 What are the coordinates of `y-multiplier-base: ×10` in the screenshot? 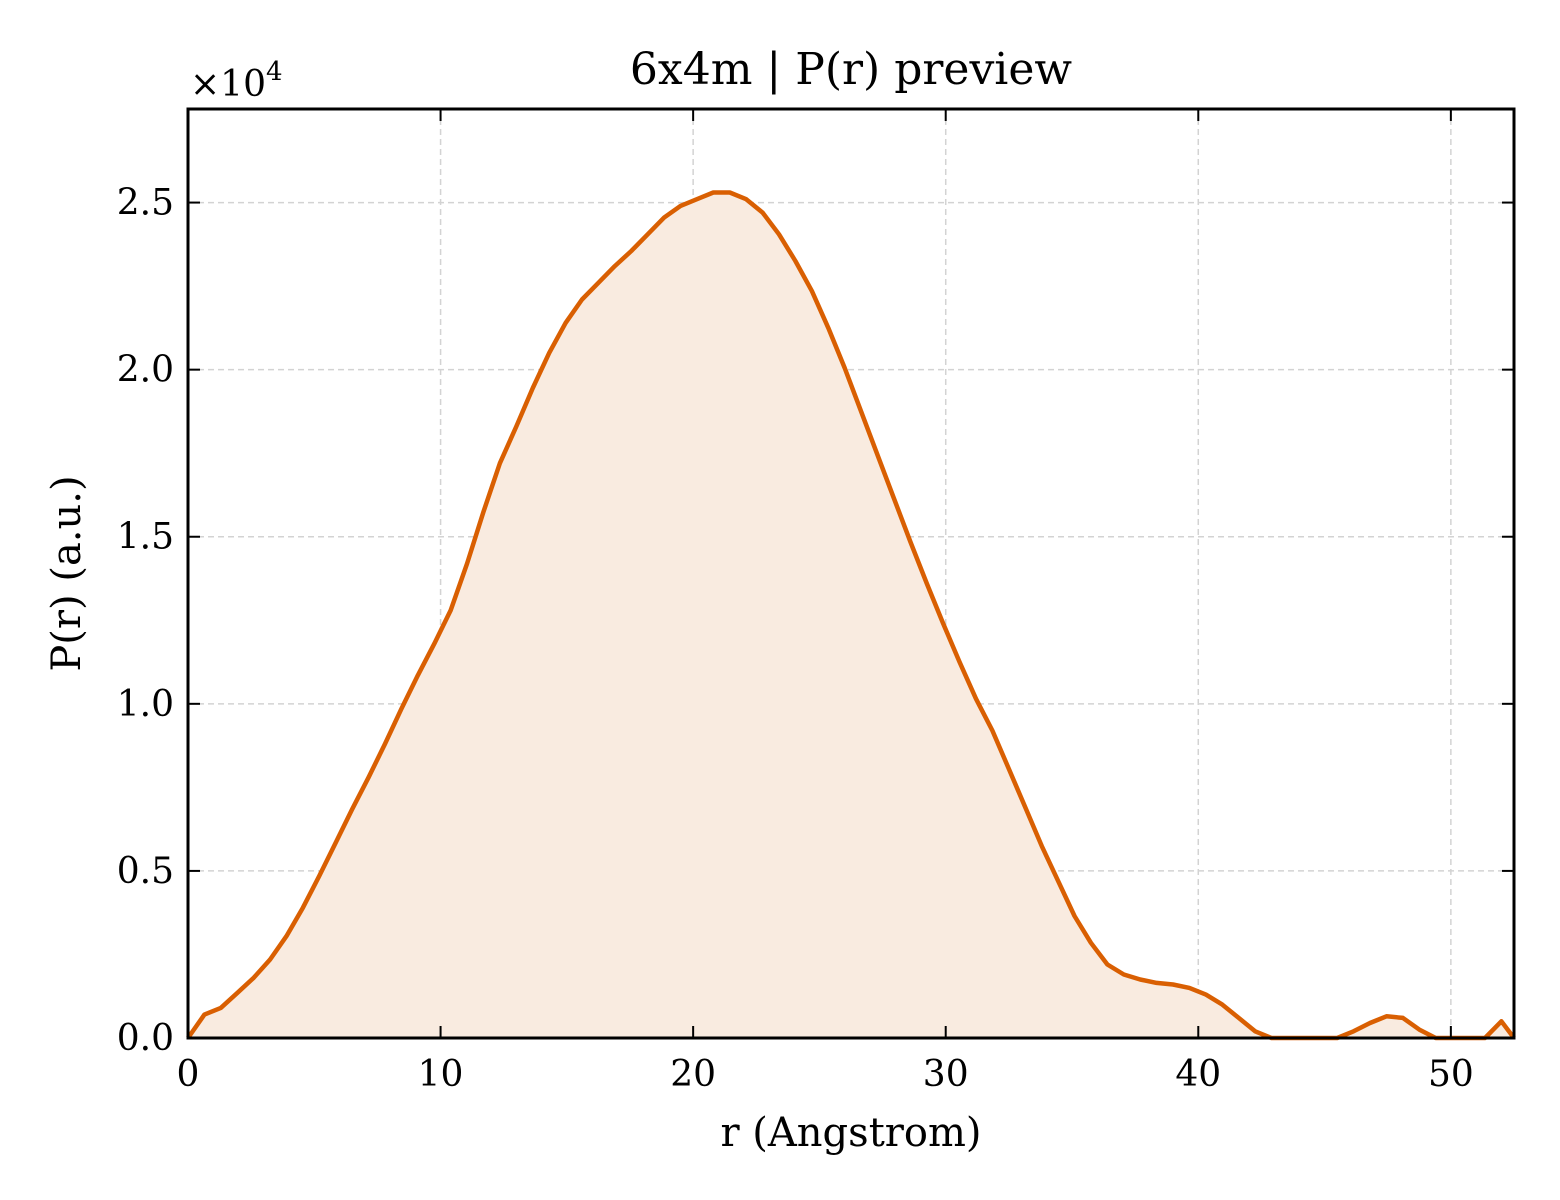 It's located at (228, 84).